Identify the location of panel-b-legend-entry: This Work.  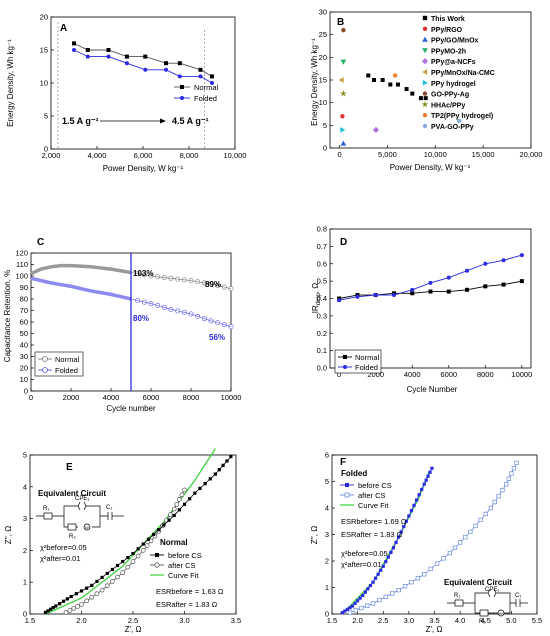
(448, 19).